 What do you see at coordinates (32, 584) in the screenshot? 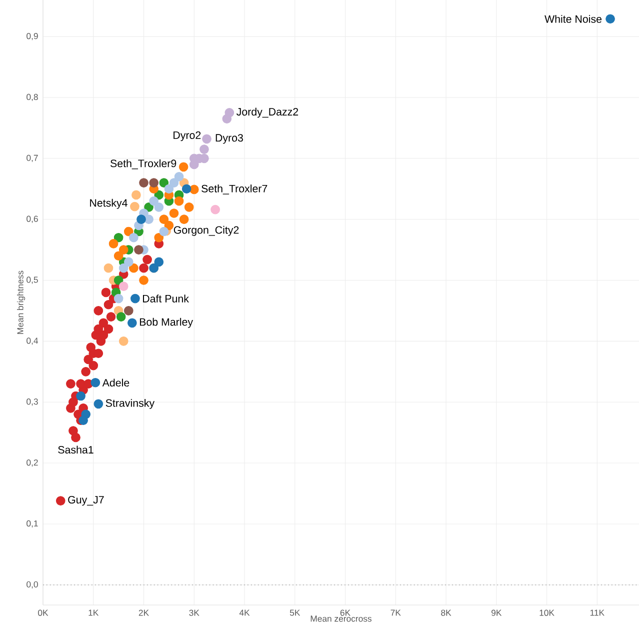
I see `y-tick-label: 0,0` at bounding box center [32, 584].